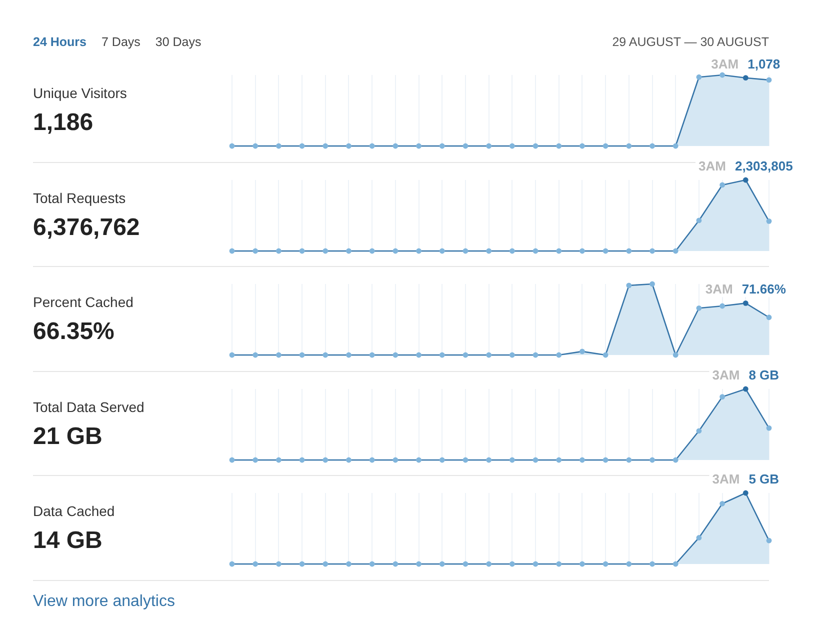 This screenshot has height=630, width=815. Describe the element at coordinates (88, 406) in the screenshot. I see `text: Total Data Served` at that location.